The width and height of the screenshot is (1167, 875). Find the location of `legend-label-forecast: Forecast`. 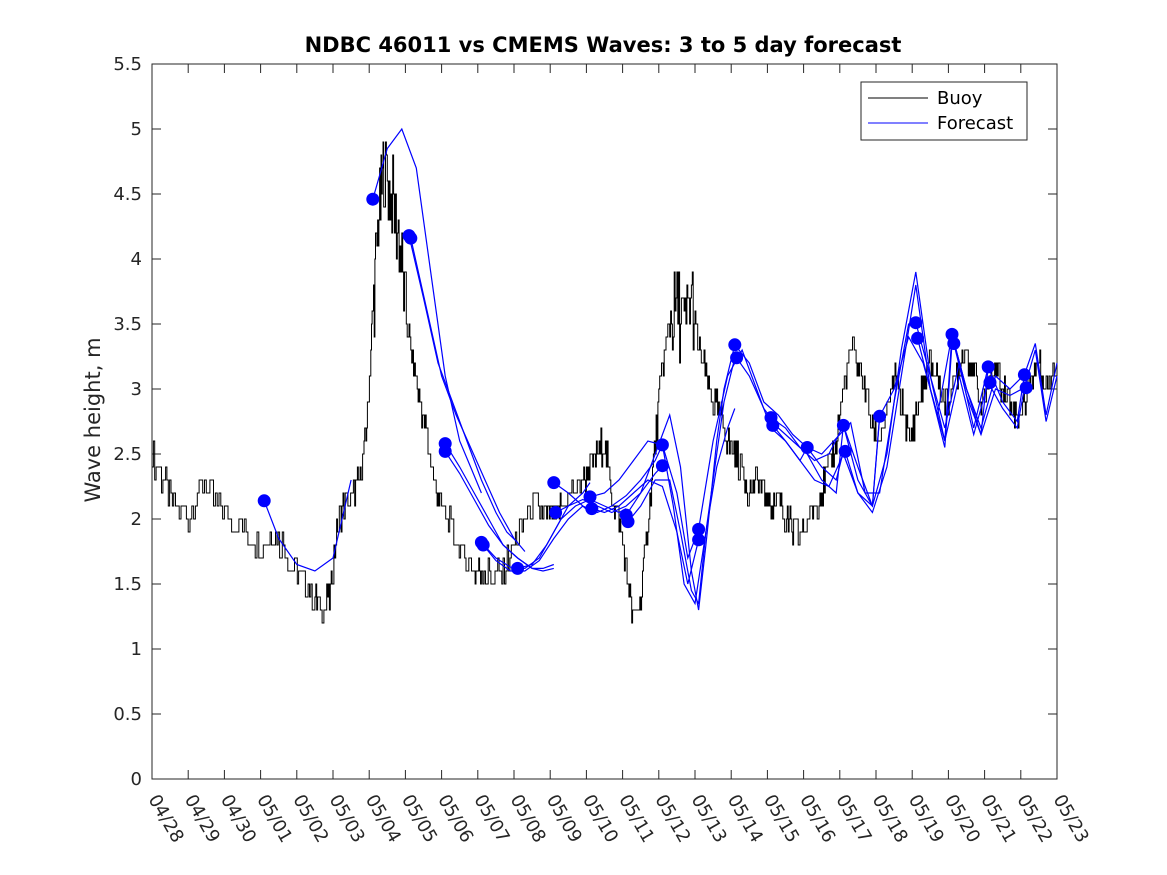

legend-label-forecast: Forecast is located at coordinates (975, 123).